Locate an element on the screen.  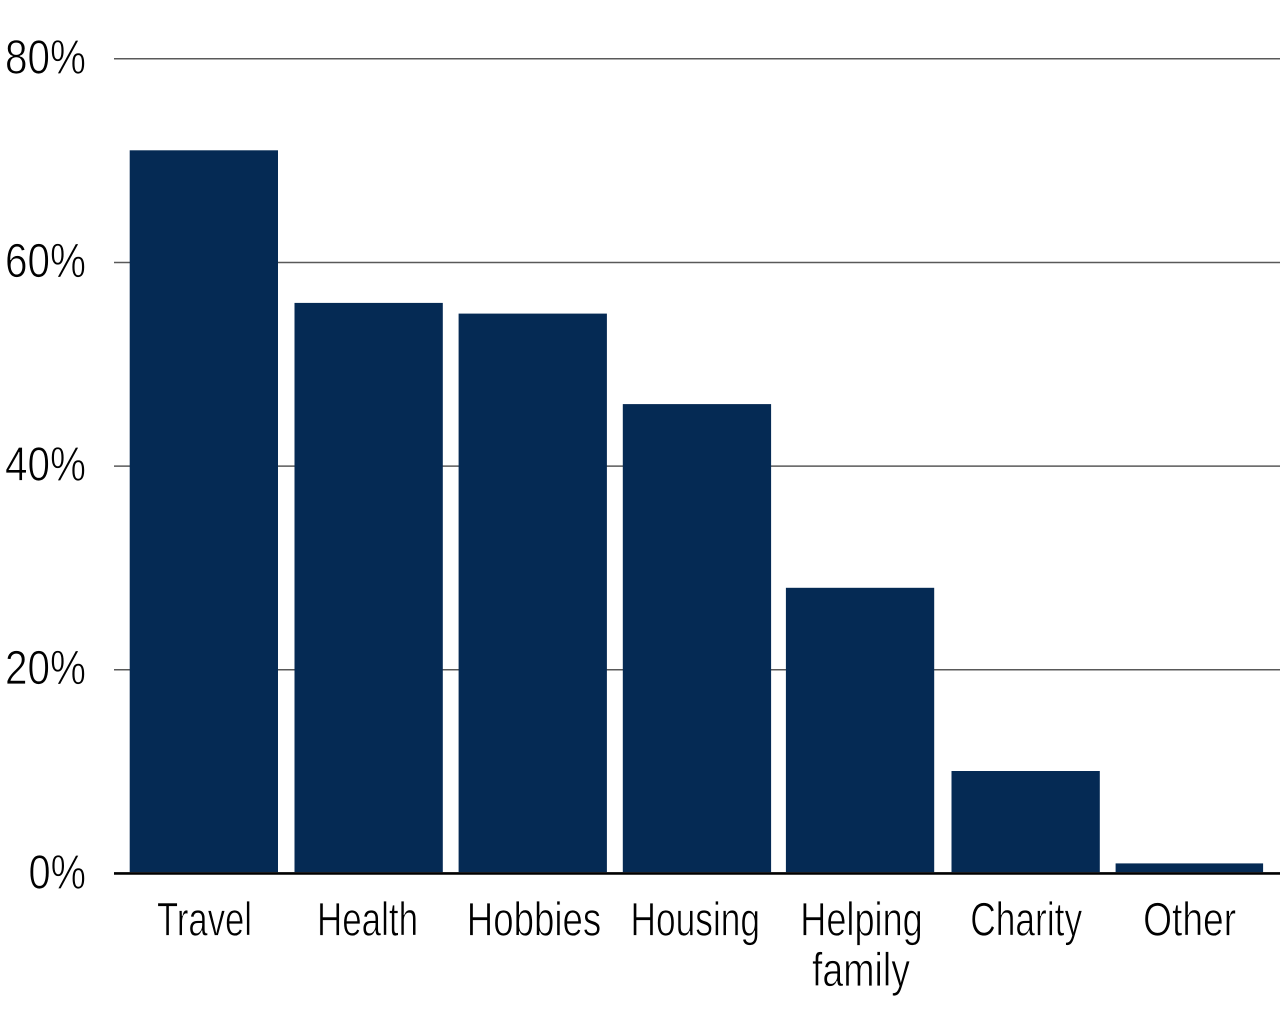
svg-text: Charity is located at coordinates (1026, 919).